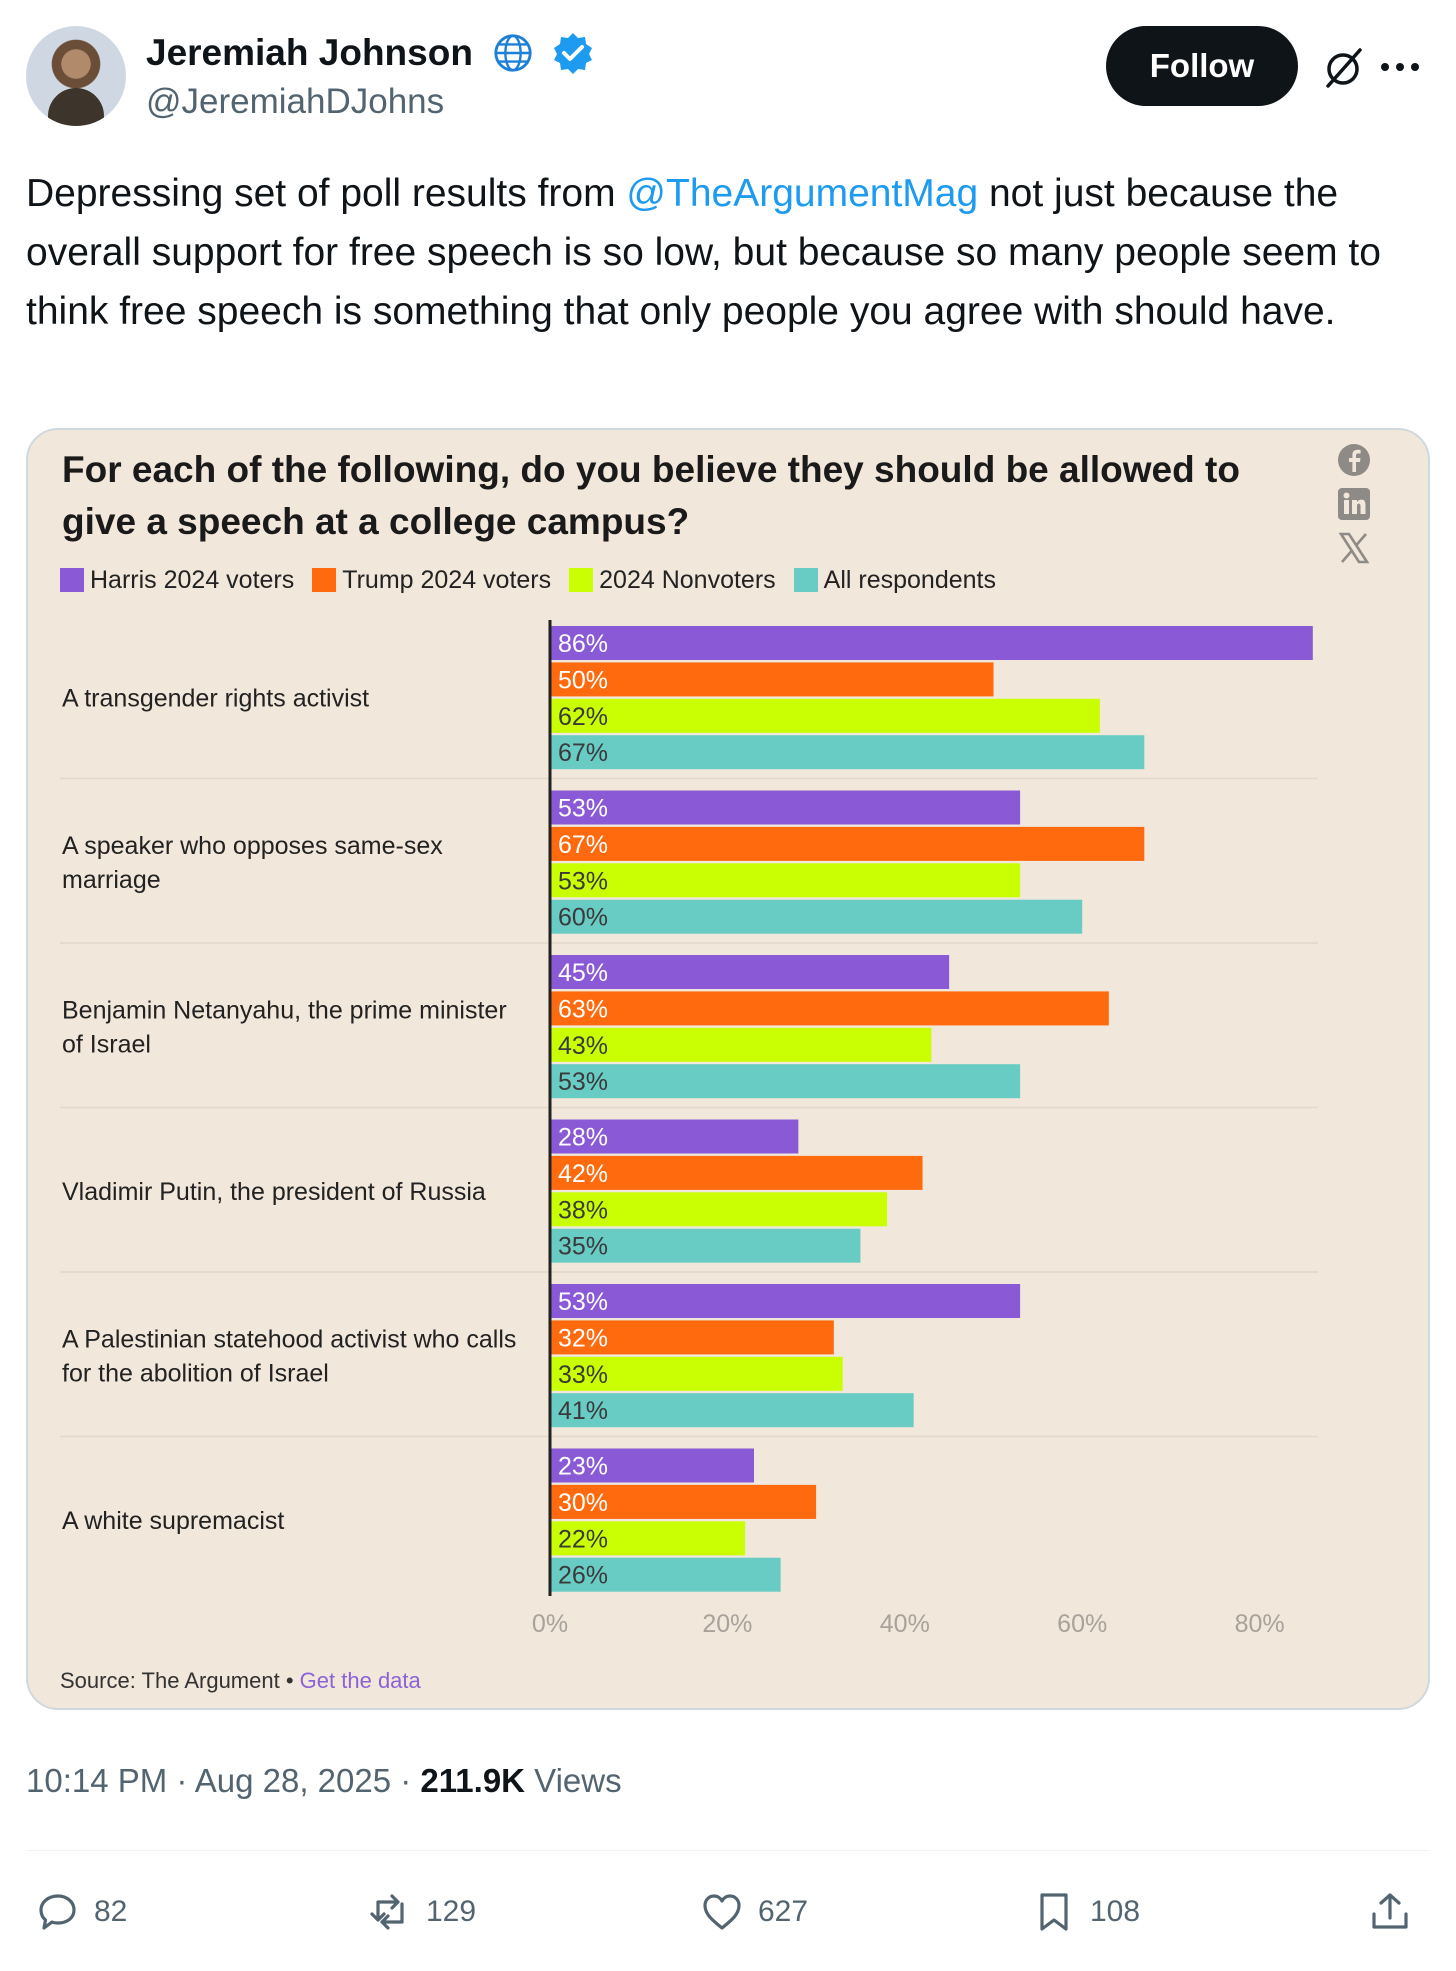 The height and width of the screenshot is (1971, 1456). Describe the element at coordinates (583, 1138) in the screenshot. I see `bar-value-label: 28%` at that location.